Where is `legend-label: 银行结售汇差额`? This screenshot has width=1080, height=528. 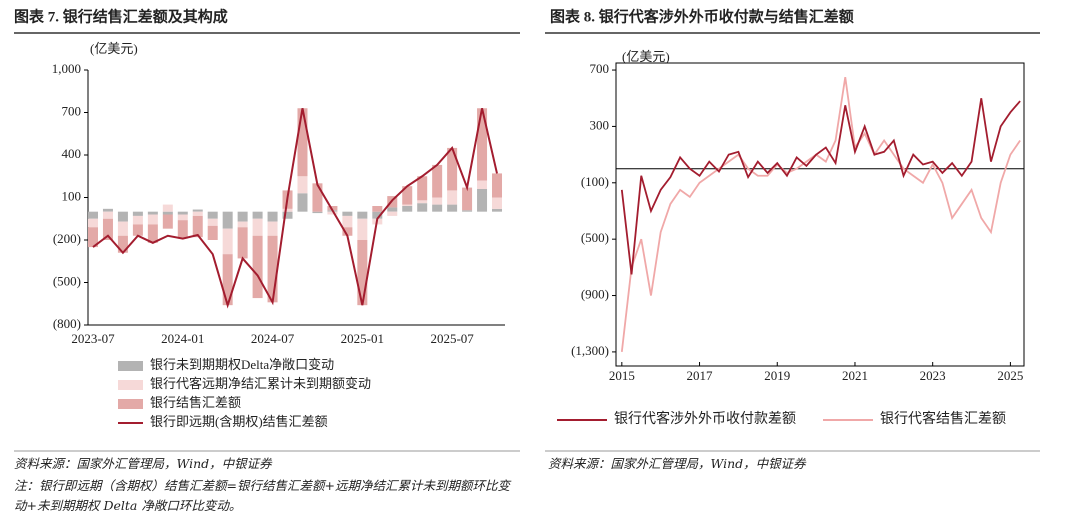 legend-label: 银行结售汇差额 is located at coordinates (195, 402).